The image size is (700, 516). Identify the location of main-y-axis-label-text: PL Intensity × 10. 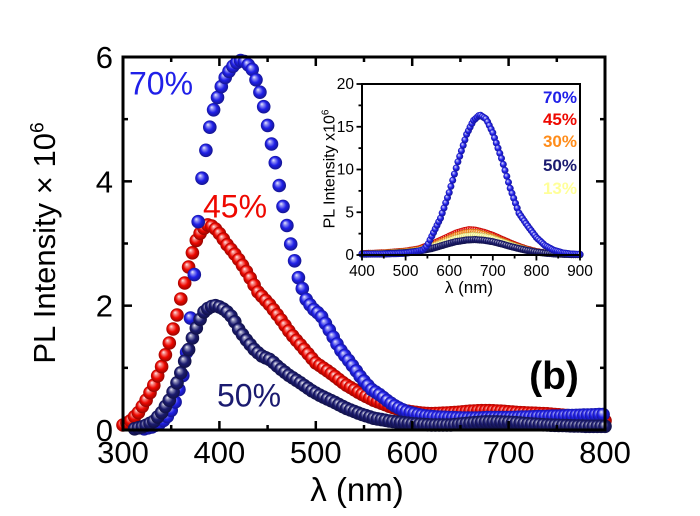
(44, 248).